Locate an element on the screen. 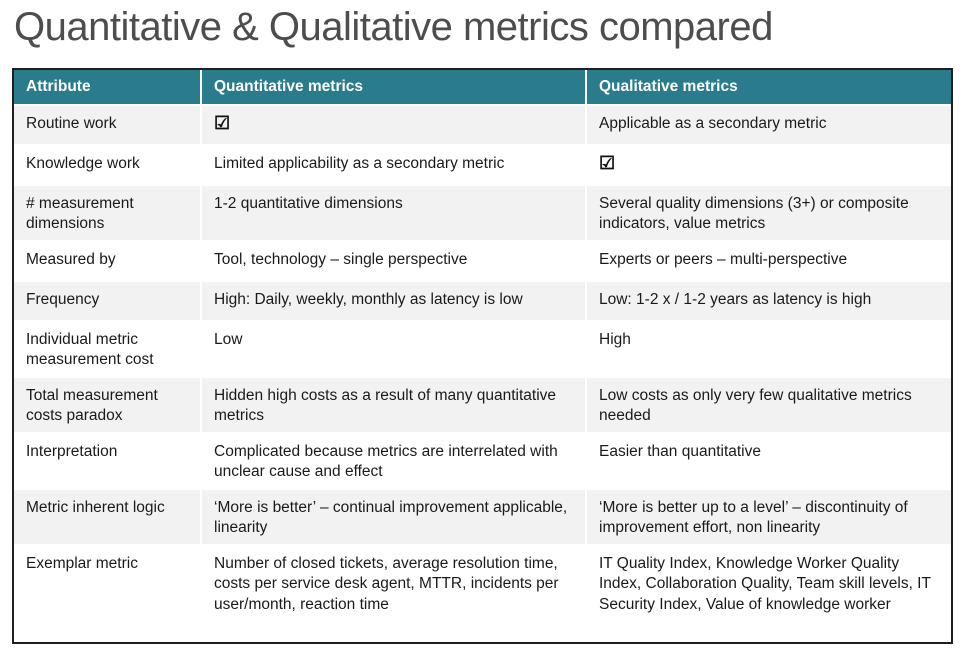 This screenshot has height=658, width=967. attribute-cell: Knowledge work is located at coordinates (108, 166).